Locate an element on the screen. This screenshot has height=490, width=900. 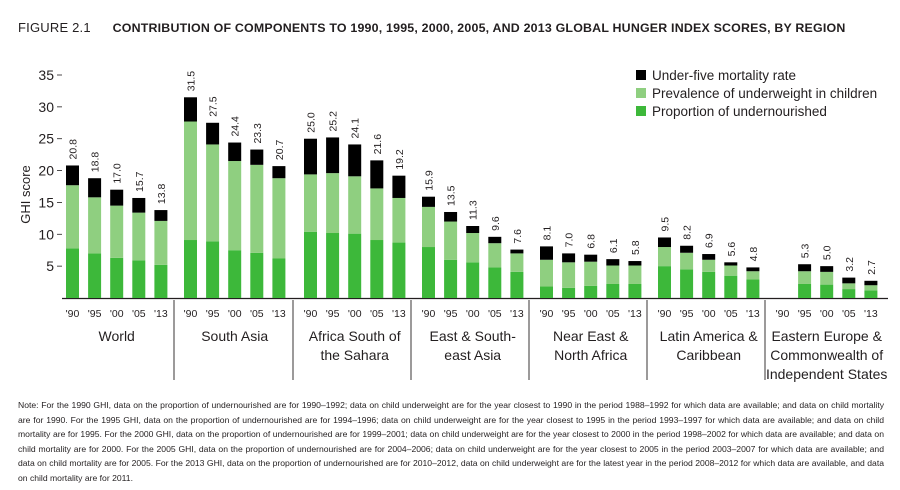
region-label: Africa South of is located at coordinates (355, 336).